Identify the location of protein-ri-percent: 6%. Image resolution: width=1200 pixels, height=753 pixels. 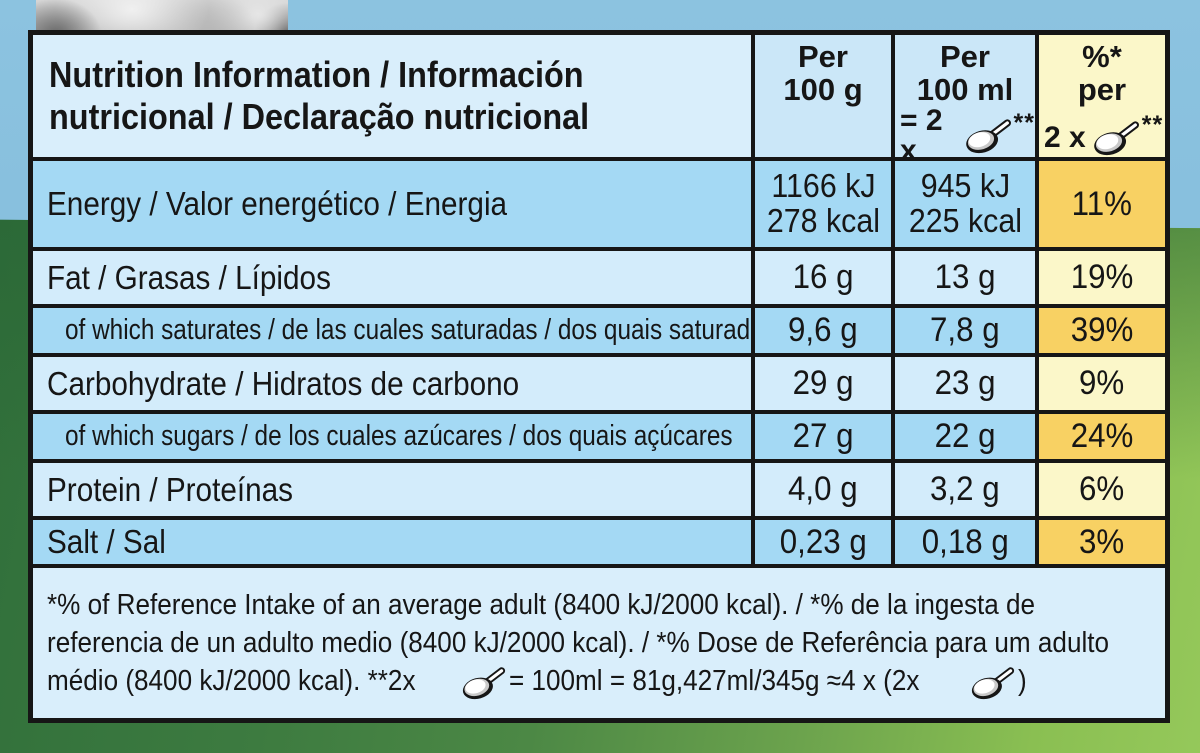
(1102, 489).